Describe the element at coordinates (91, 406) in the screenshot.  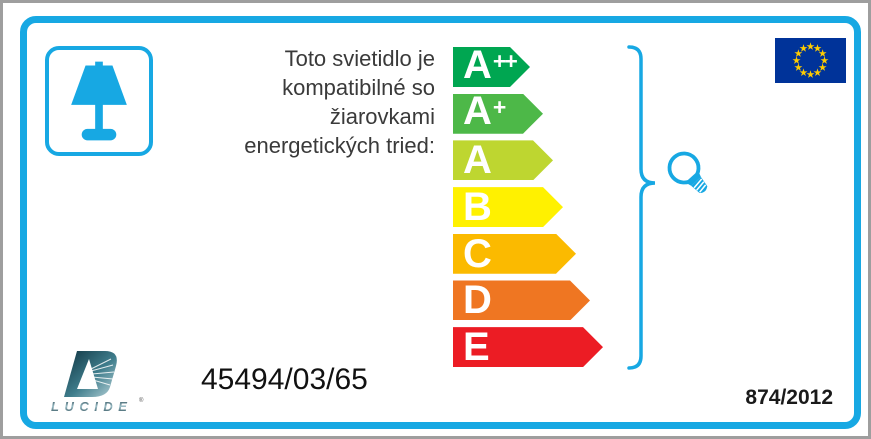
I see `brand-name: LUCIDE` at that location.